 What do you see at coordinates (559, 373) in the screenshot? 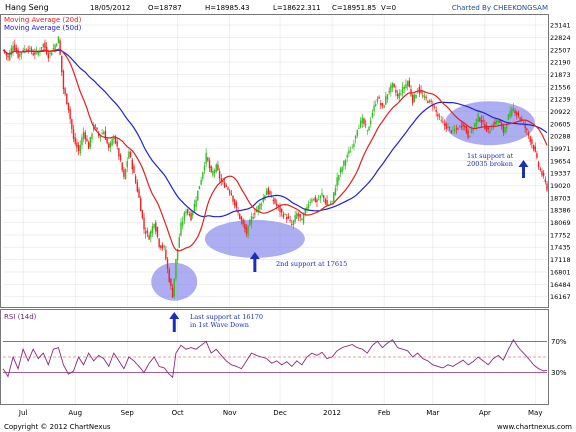
I see `rsi-level-label: 30%` at bounding box center [559, 373].